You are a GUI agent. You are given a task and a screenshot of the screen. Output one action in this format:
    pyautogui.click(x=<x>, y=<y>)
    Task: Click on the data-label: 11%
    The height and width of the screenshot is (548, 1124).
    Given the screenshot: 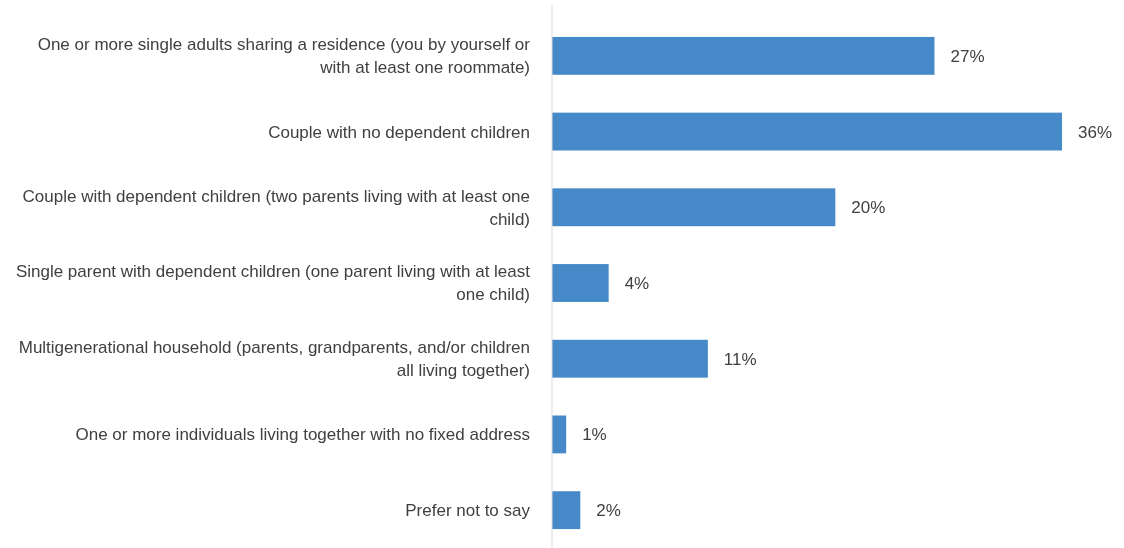 What is the action you would take?
    pyautogui.click(x=740, y=359)
    